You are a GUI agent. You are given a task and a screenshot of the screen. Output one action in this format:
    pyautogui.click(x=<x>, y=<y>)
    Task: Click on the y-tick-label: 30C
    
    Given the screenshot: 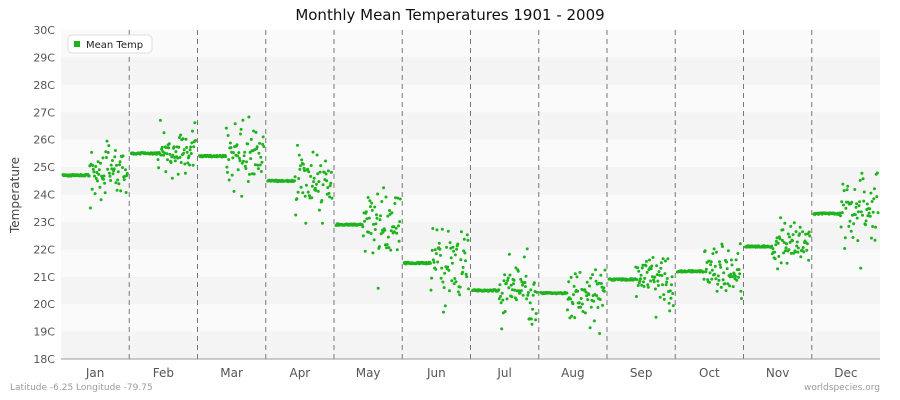 What is the action you would take?
    pyautogui.click(x=44, y=30)
    